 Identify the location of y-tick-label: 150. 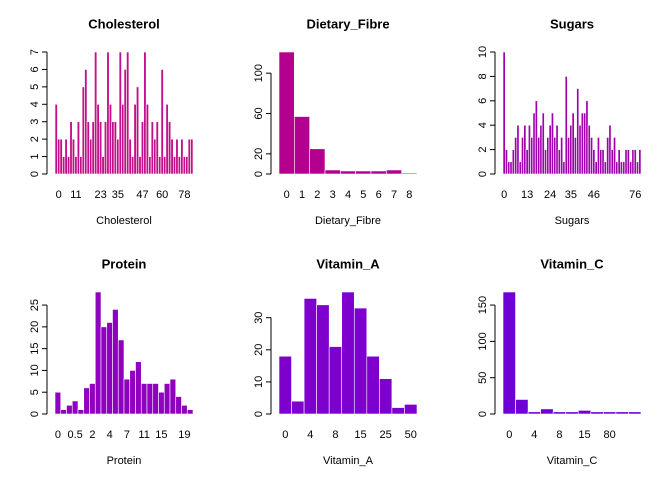
(483, 305).